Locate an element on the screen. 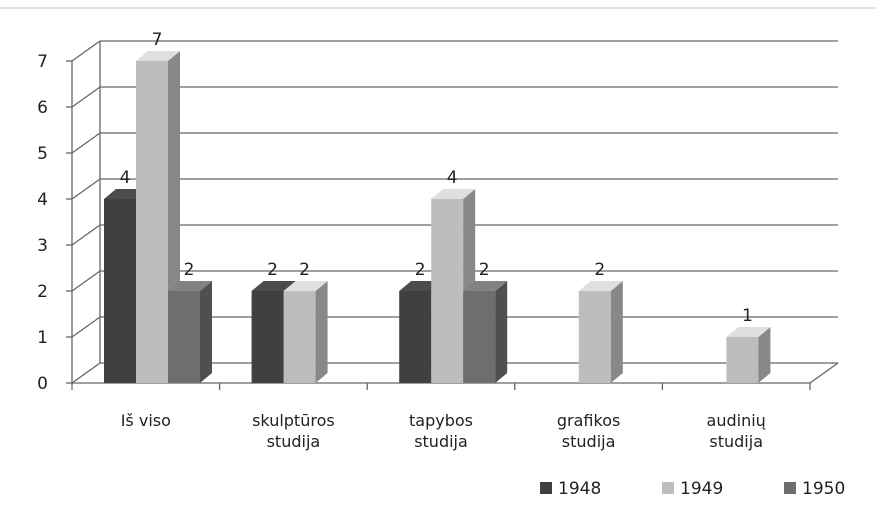  legend-item-1949: 1949 is located at coordinates (692, 489).